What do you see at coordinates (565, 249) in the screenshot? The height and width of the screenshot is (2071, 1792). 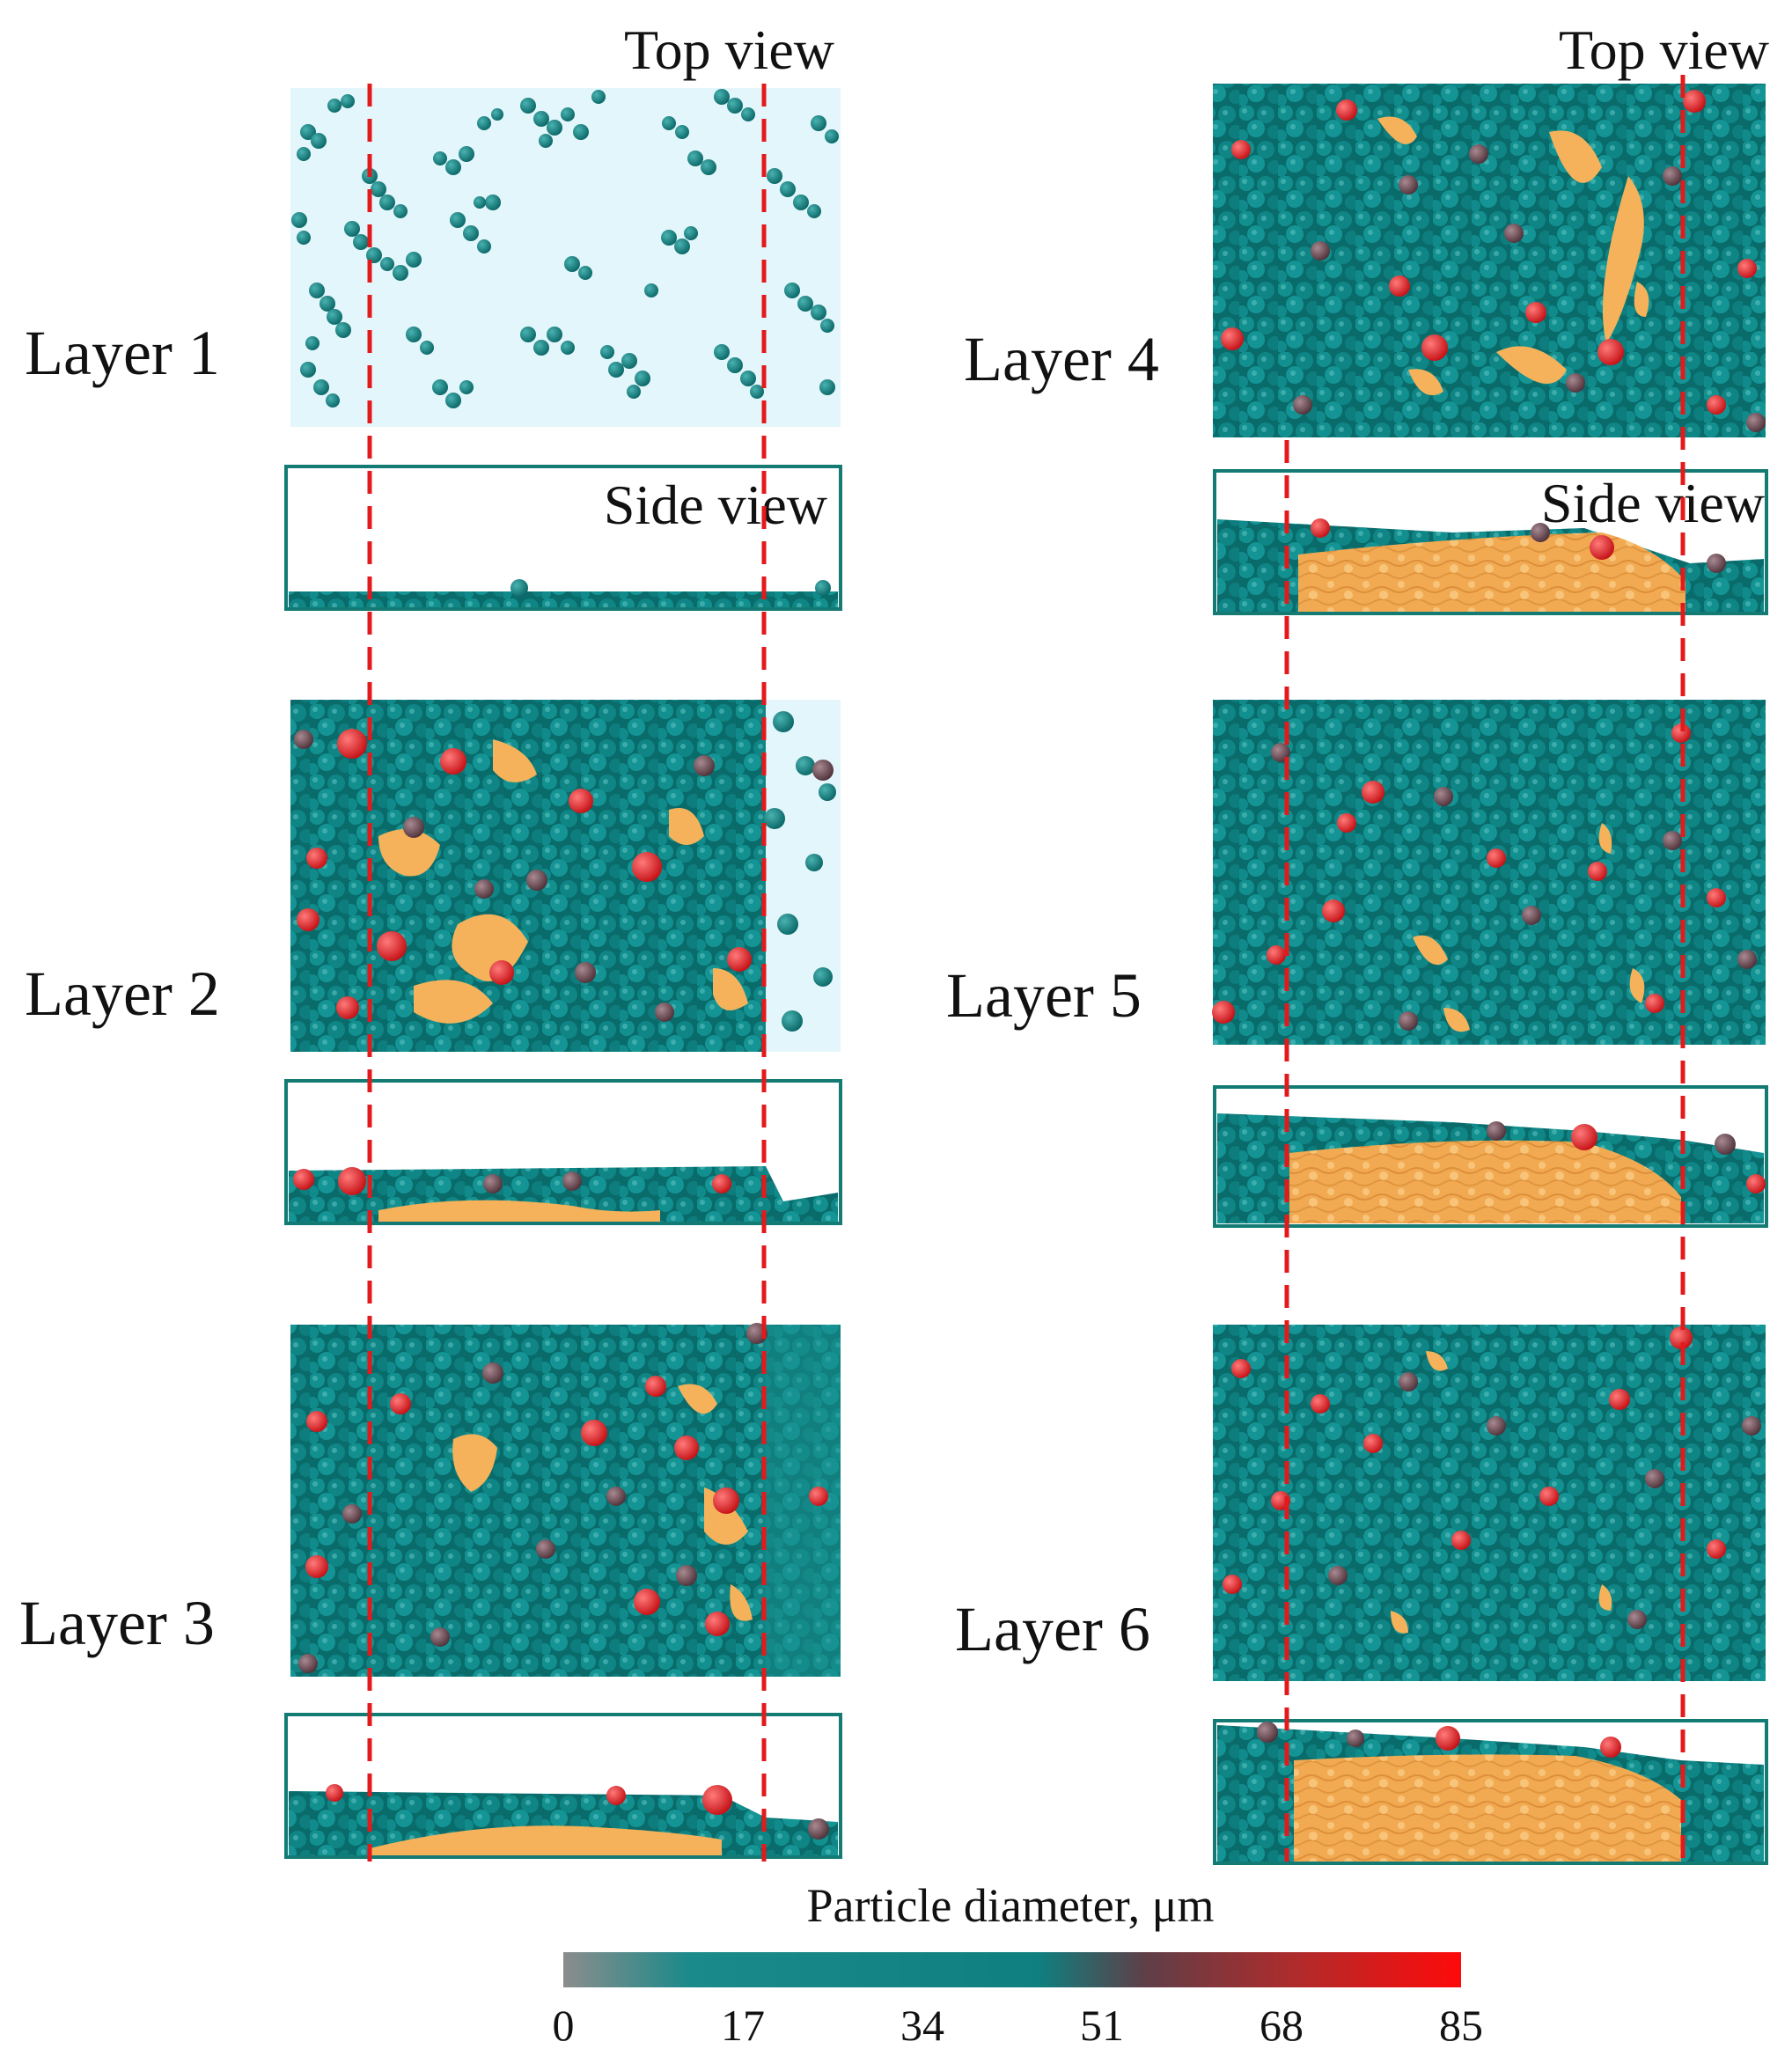 I see `layer1-scattered-particles` at bounding box center [565, 249].